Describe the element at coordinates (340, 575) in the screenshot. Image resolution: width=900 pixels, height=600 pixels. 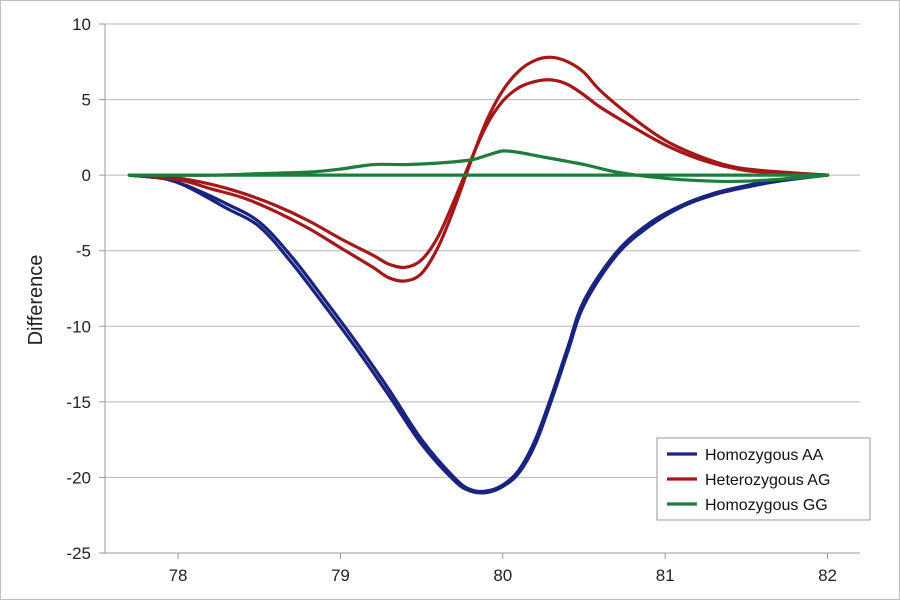
I see `x-tick-label: 79` at that location.